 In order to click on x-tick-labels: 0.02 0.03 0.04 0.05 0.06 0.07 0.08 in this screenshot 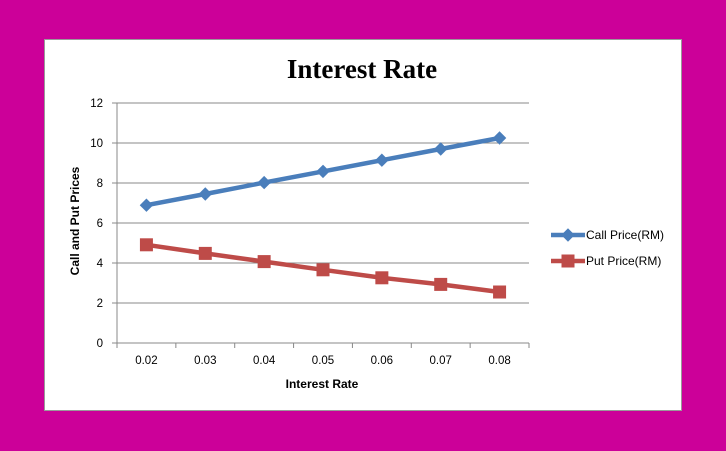, I will do `click(323, 361)`.